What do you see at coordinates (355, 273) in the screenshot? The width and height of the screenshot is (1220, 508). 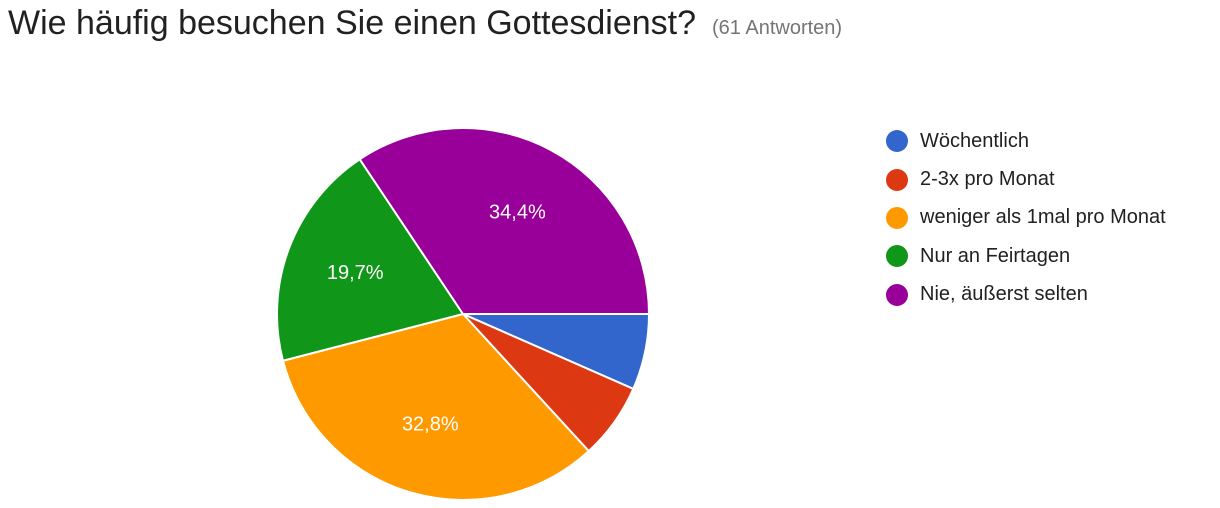 I see `slice-percent-label: 19,7%` at bounding box center [355, 273].